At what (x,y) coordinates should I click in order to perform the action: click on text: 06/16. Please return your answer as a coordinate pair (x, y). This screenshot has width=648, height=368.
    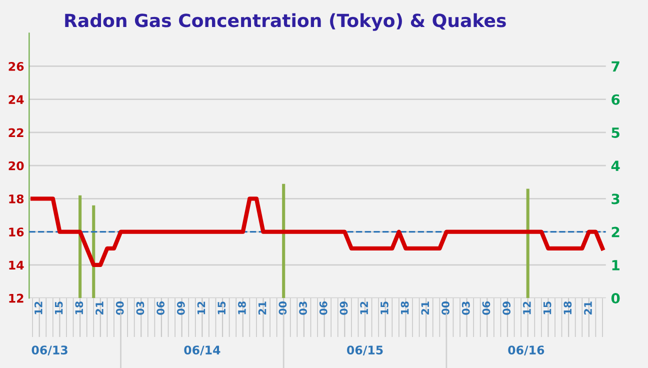
    Looking at the image, I should click on (526, 351).